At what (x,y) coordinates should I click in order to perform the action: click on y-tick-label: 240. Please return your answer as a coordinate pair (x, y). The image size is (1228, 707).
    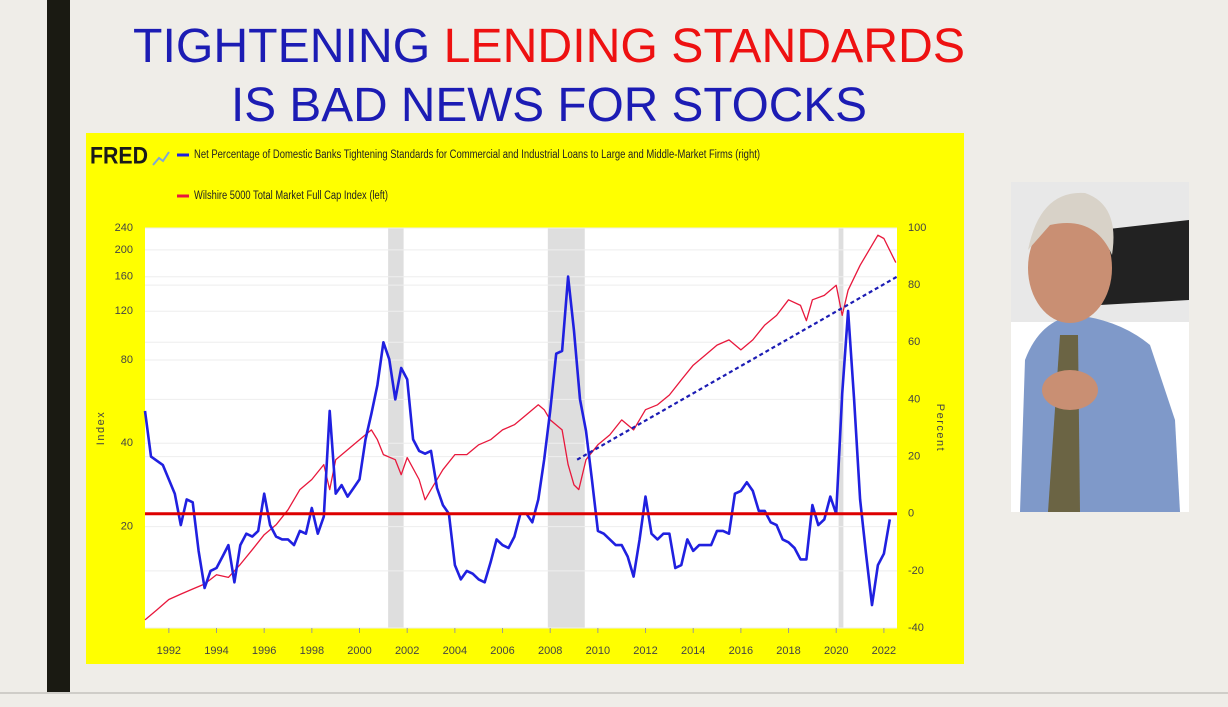
    Looking at the image, I should click on (124, 228).